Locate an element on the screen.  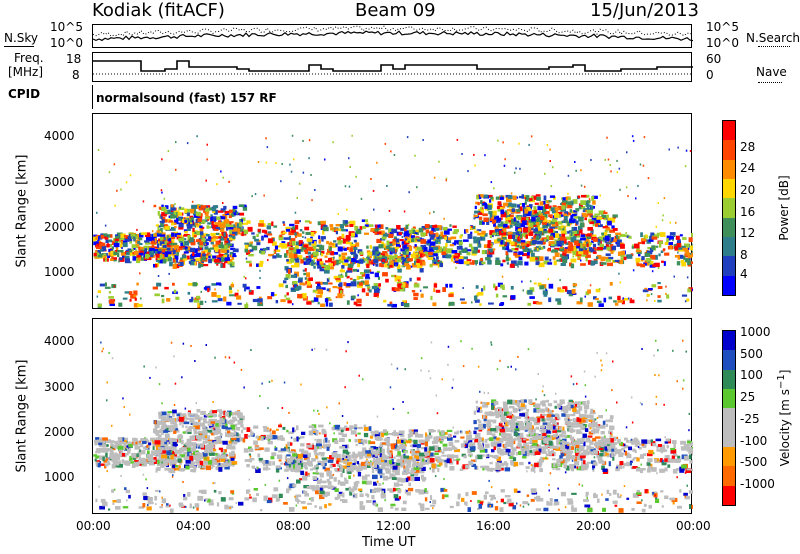
power-ylabel: Slant Range [km] is located at coordinates (22, 211).